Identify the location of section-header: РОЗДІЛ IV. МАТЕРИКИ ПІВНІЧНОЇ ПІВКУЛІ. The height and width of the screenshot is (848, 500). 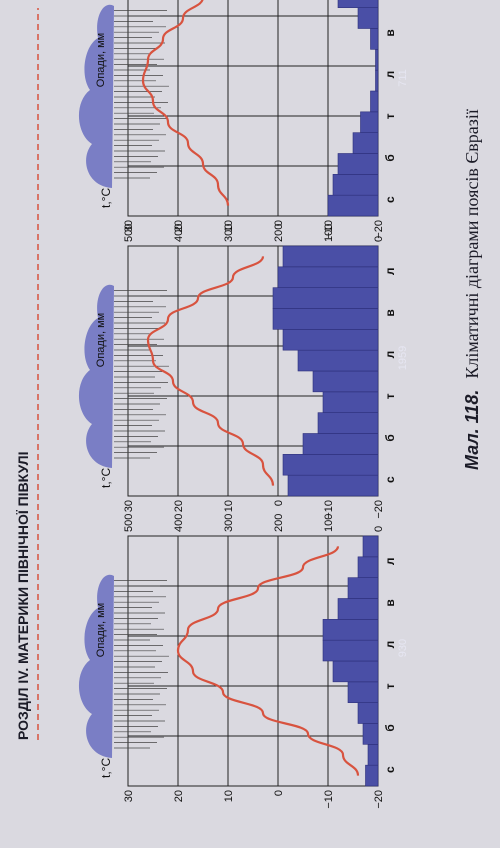
(23, 596).